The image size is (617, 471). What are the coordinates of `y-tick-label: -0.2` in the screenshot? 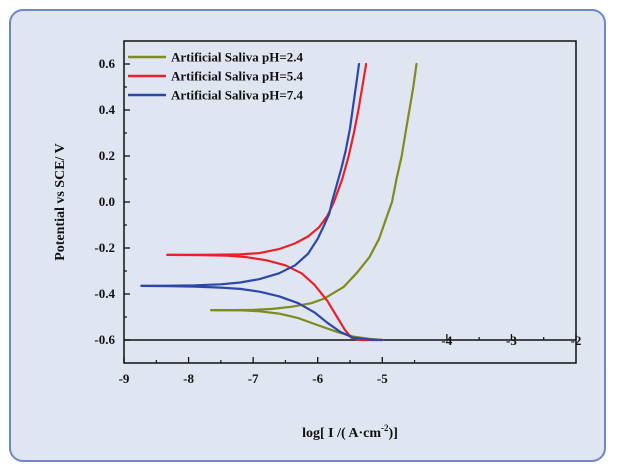 It's located at (104, 247).